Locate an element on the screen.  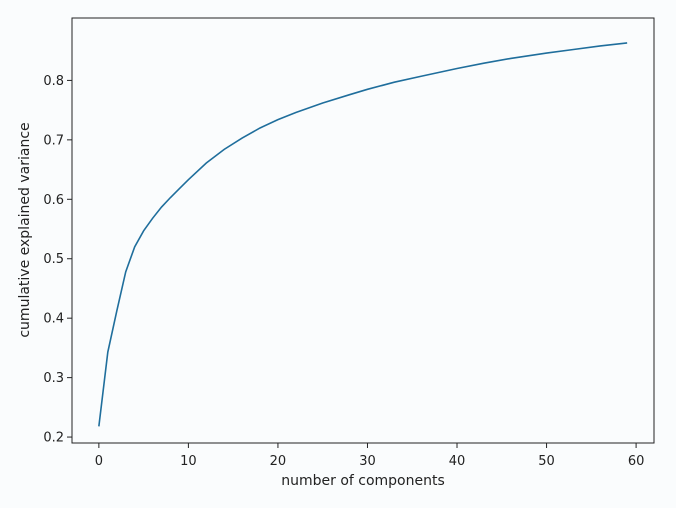
x-tick-label: 20 is located at coordinates (278, 461).